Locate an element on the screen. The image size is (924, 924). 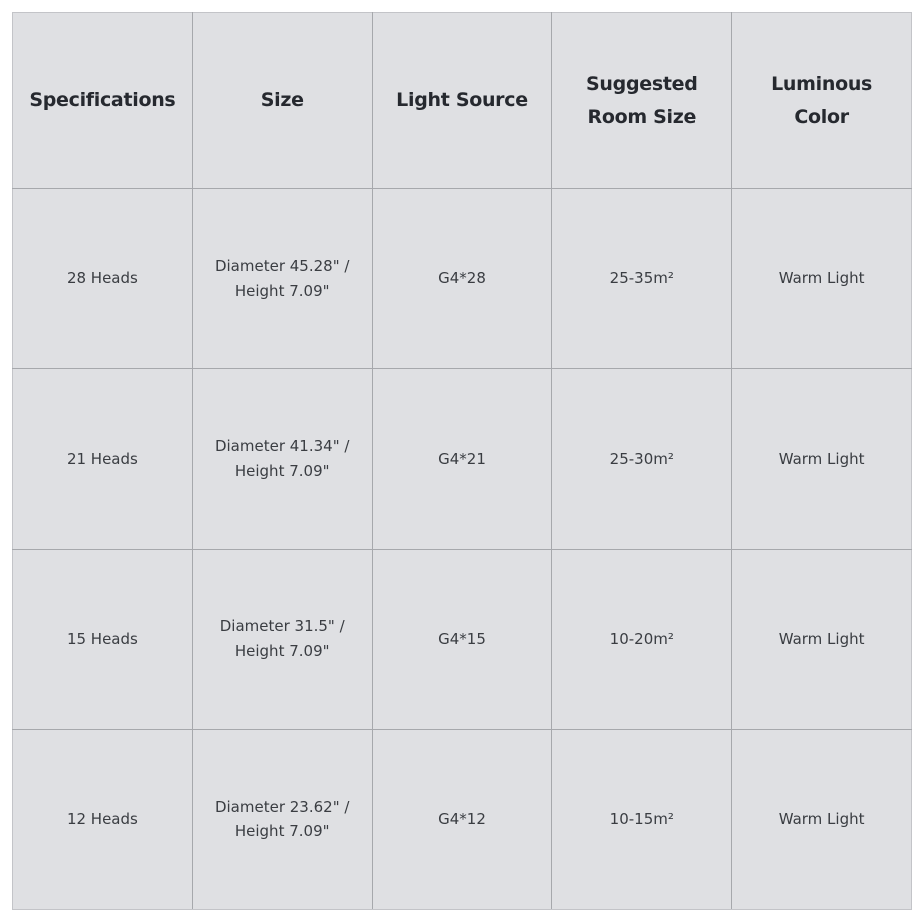
cell-specifications: 12 Heads is located at coordinates (102, 819).